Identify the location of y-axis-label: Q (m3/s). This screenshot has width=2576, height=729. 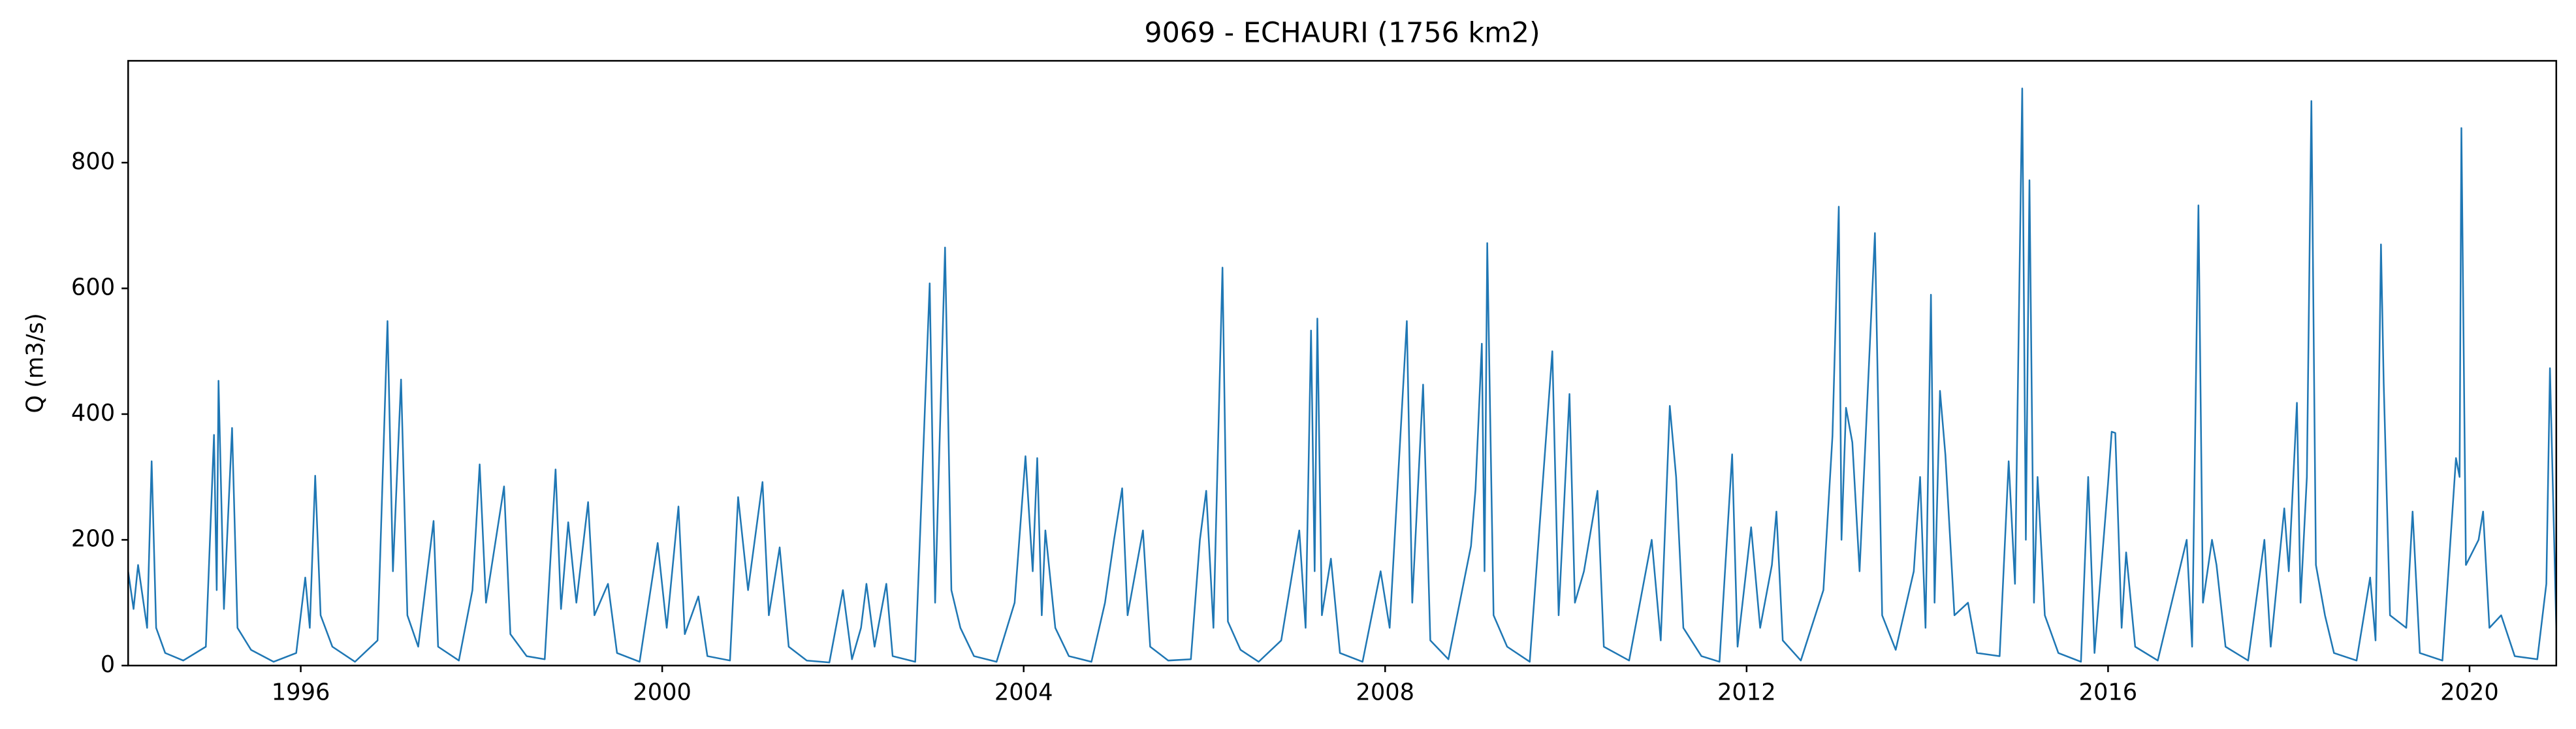
(35, 363).